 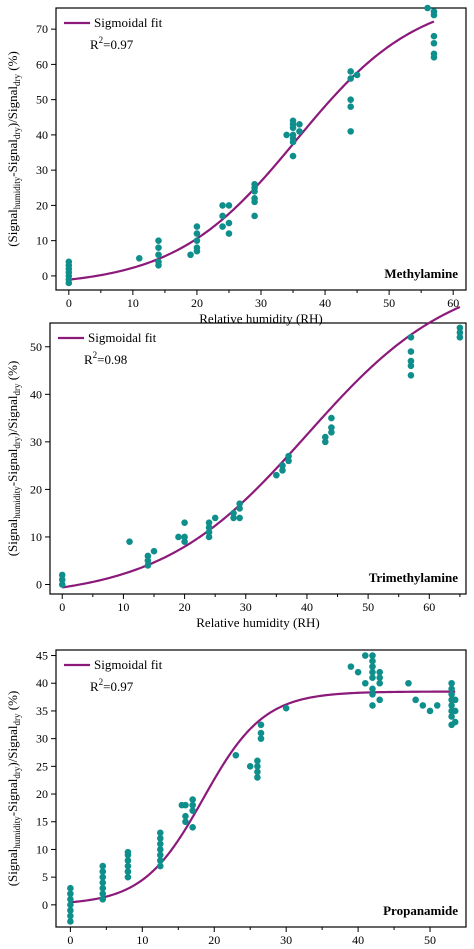 What do you see at coordinates (257, 622) in the screenshot?
I see `x-axis-label: Relative humidity (RH)` at bounding box center [257, 622].